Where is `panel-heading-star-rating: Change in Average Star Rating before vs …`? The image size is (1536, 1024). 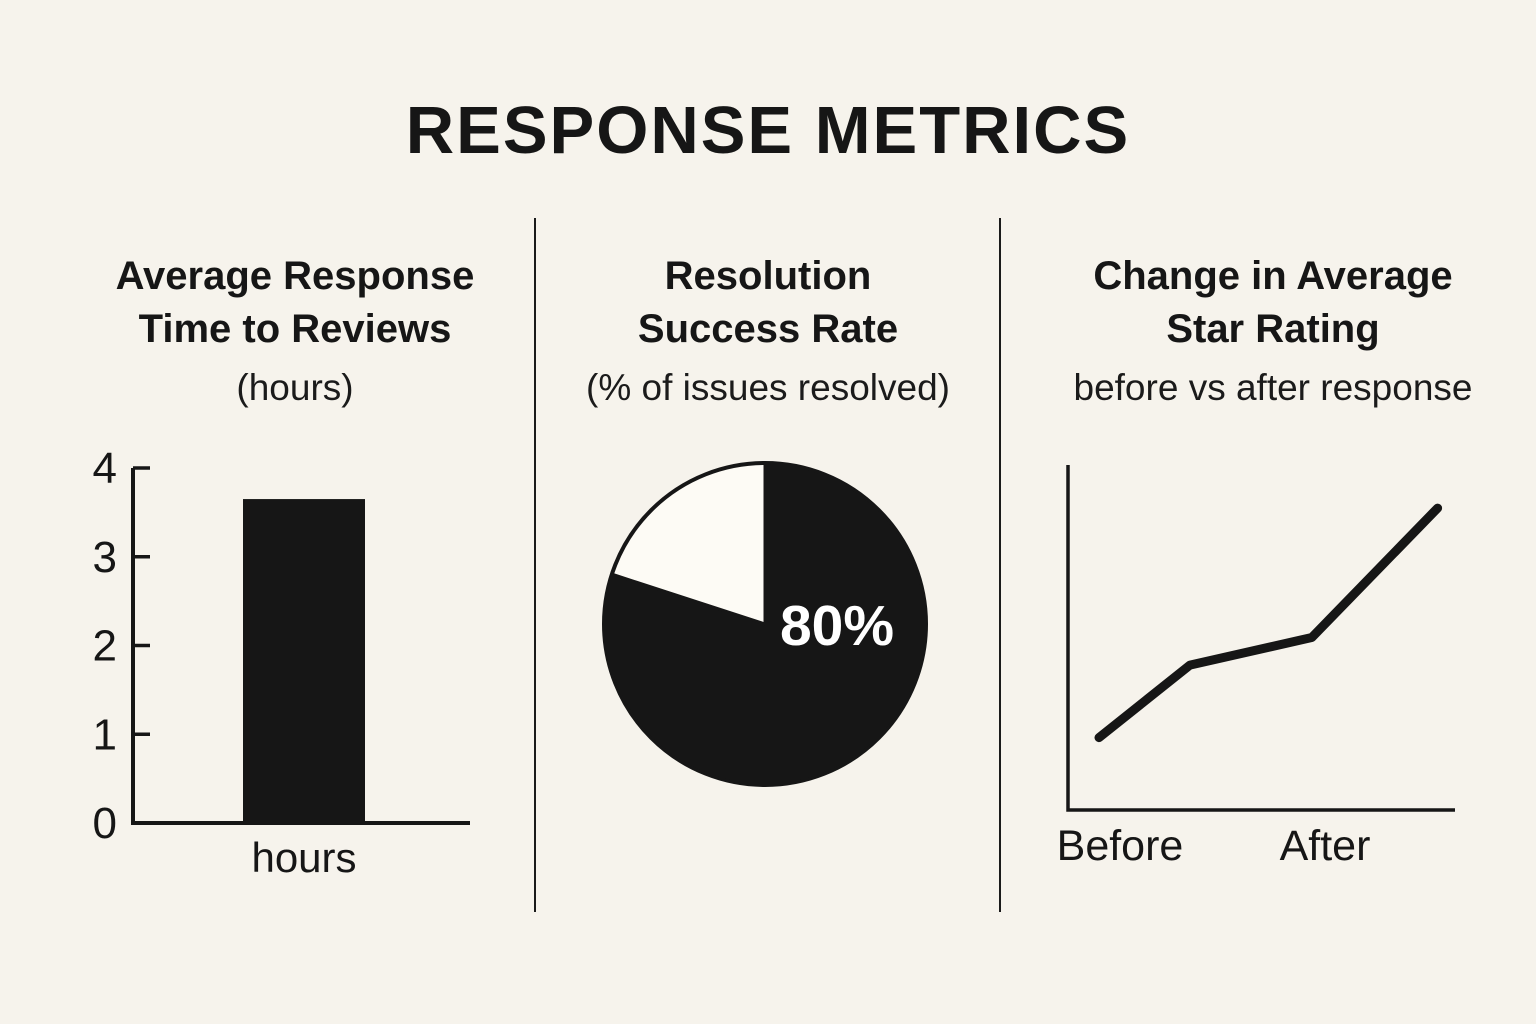 panel-heading-star-rating: Change in Average Star Rating before vs … is located at coordinates (1273, 331).